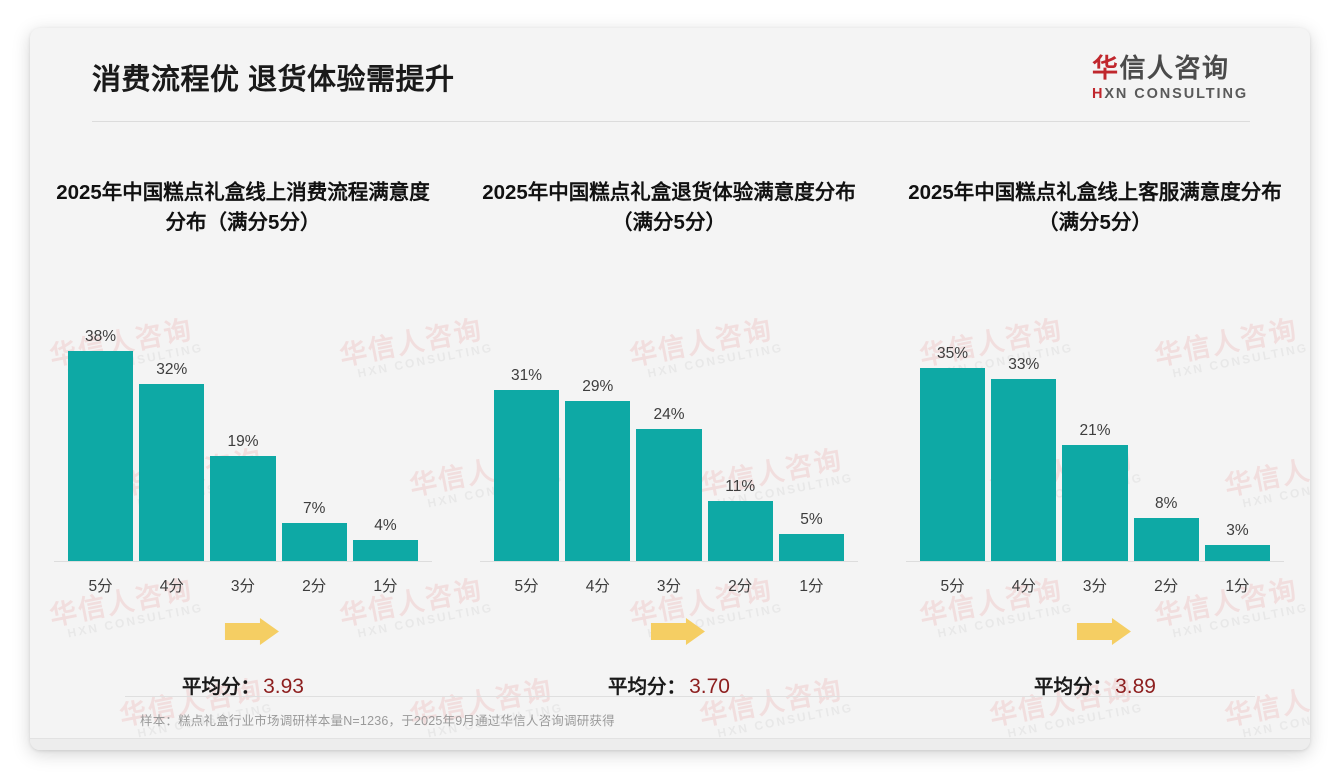 The image size is (1340, 780). Describe the element at coordinates (385, 525) in the screenshot. I see `bar-value-label: 4%` at that location.